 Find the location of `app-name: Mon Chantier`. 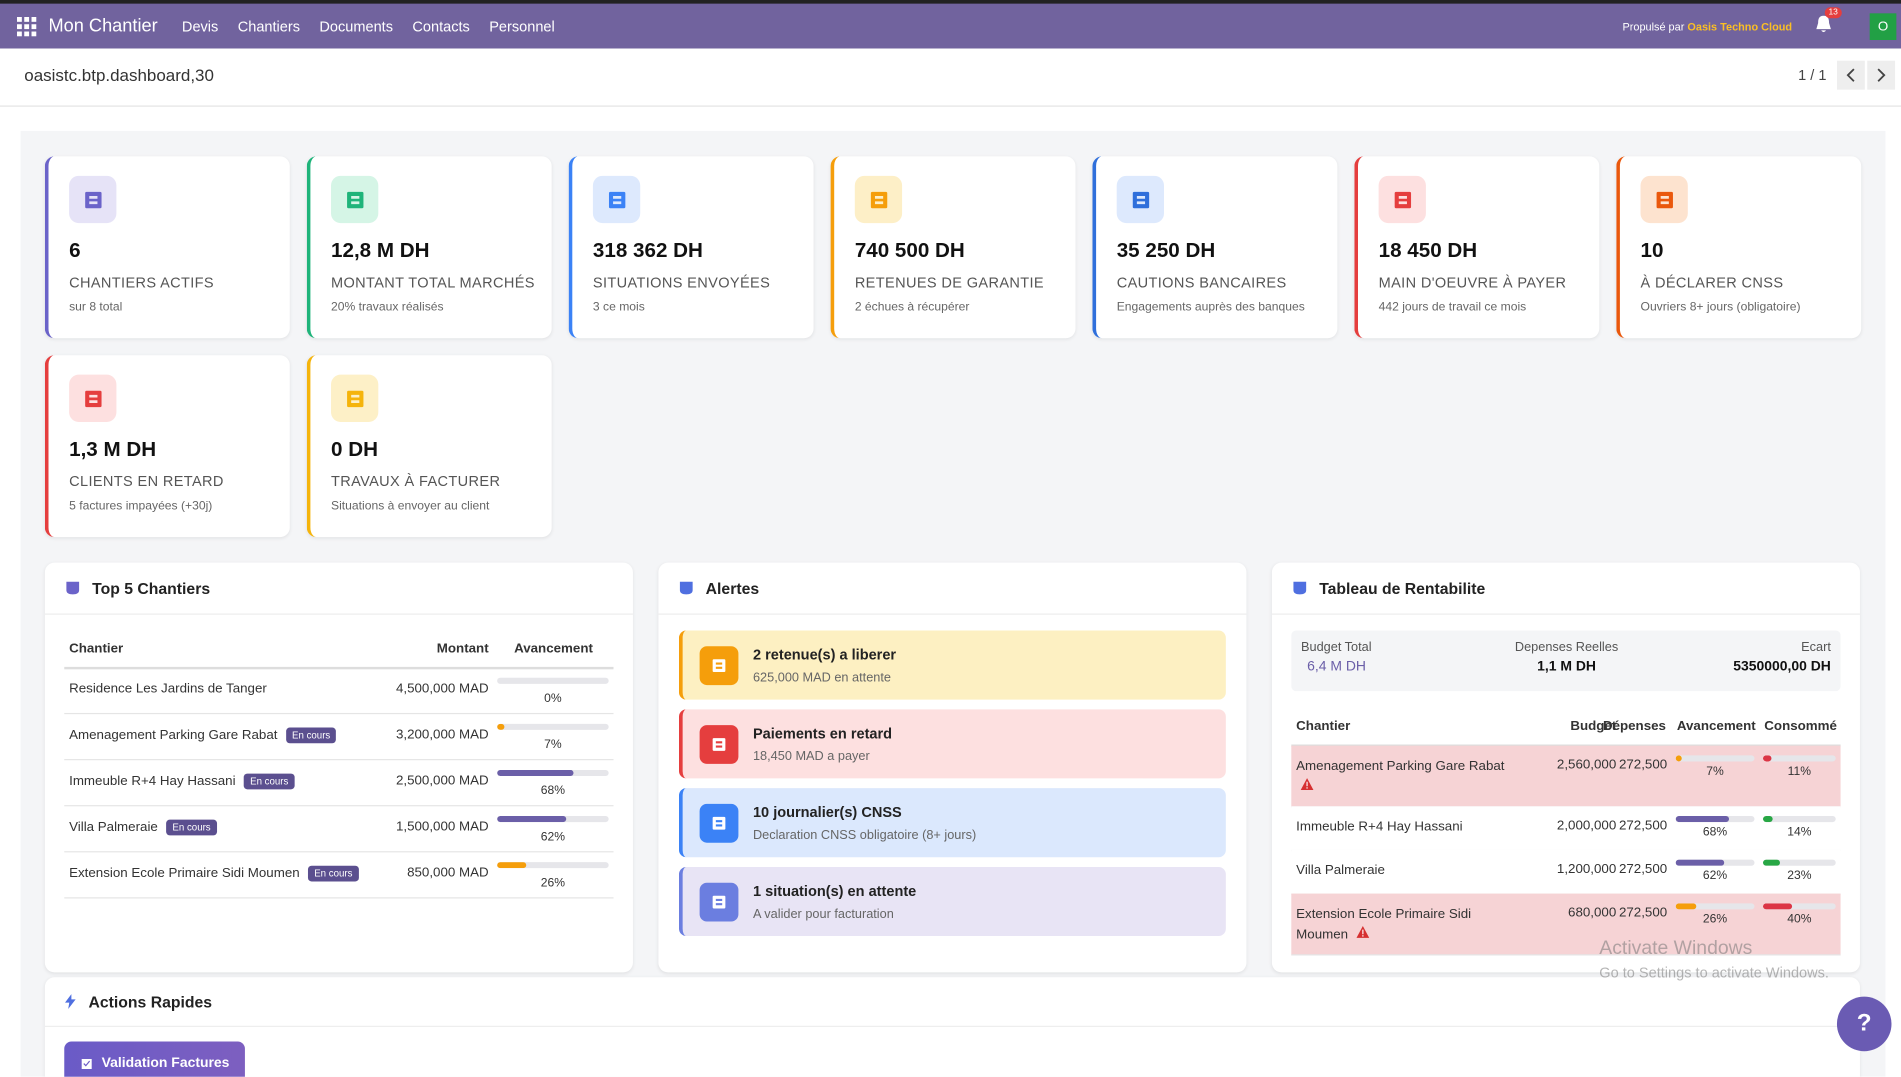

app-name: Mon Chantier is located at coordinates (103, 26).